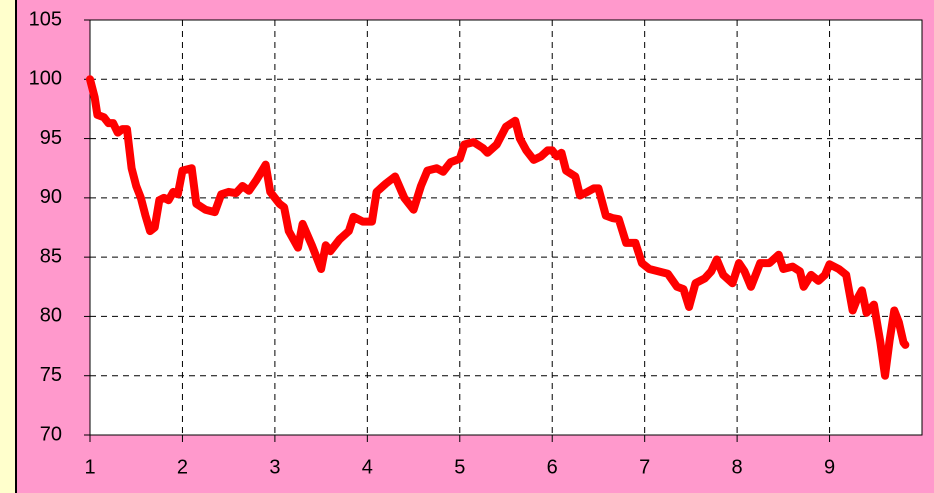 The width and height of the screenshot is (934, 493). Describe the element at coordinates (51, 375) in the screenshot. I see `y-tick-label: 75` at that location.